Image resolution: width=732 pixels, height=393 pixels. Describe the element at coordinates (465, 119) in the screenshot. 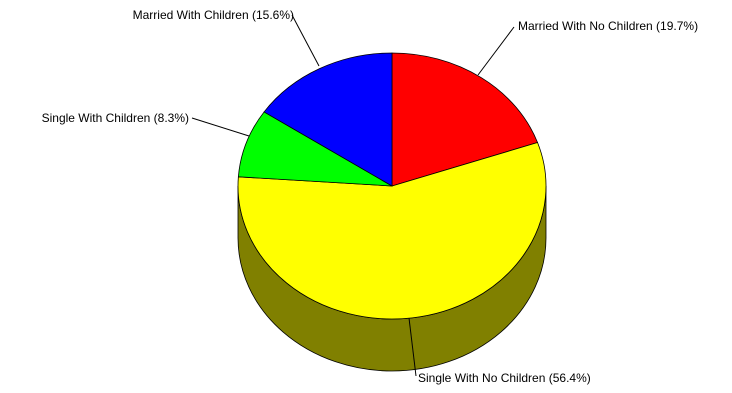

I see `pie-slice-married-with-no-children` at that location.